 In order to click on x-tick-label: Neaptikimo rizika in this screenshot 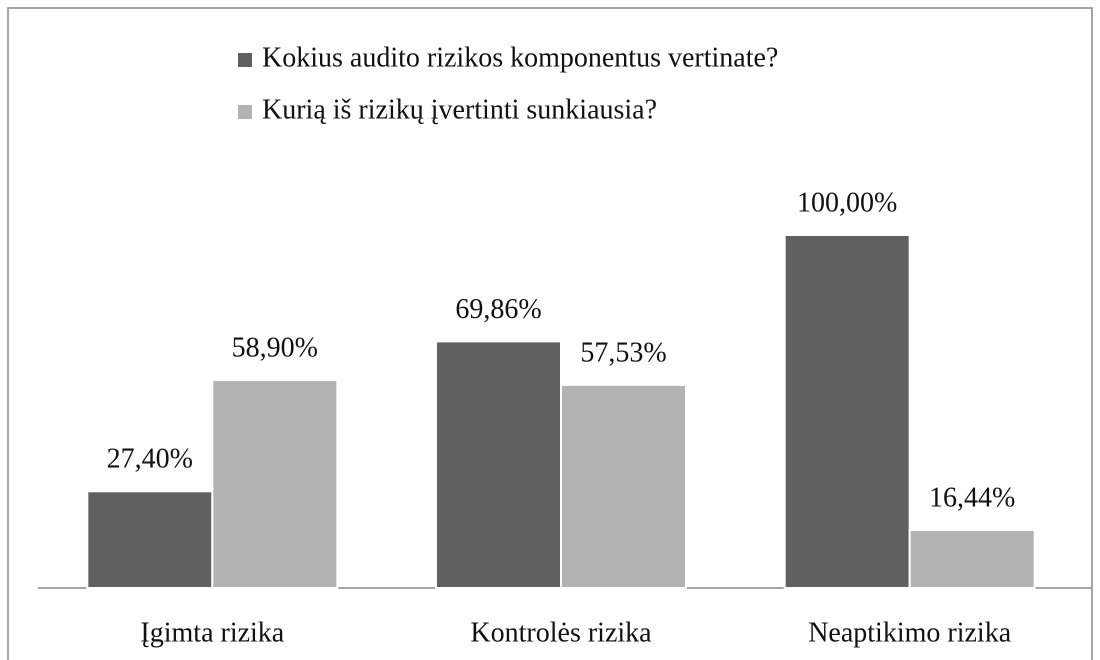, I will do `click(910, 632)`.